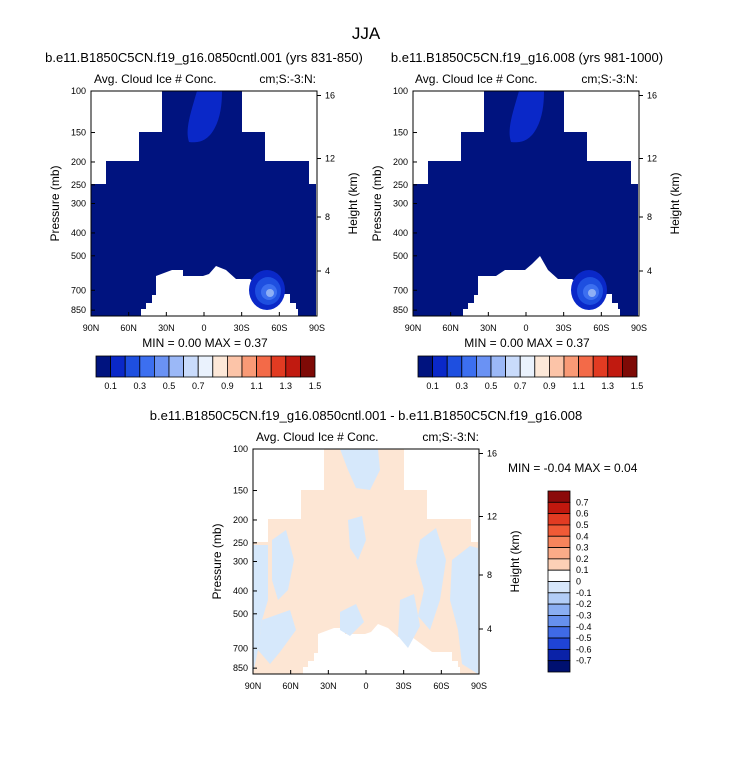  Describe the element at coordinates (608, 386) in the screenshot. I see `panel-right-colorbar-label: 1.3` at that location.